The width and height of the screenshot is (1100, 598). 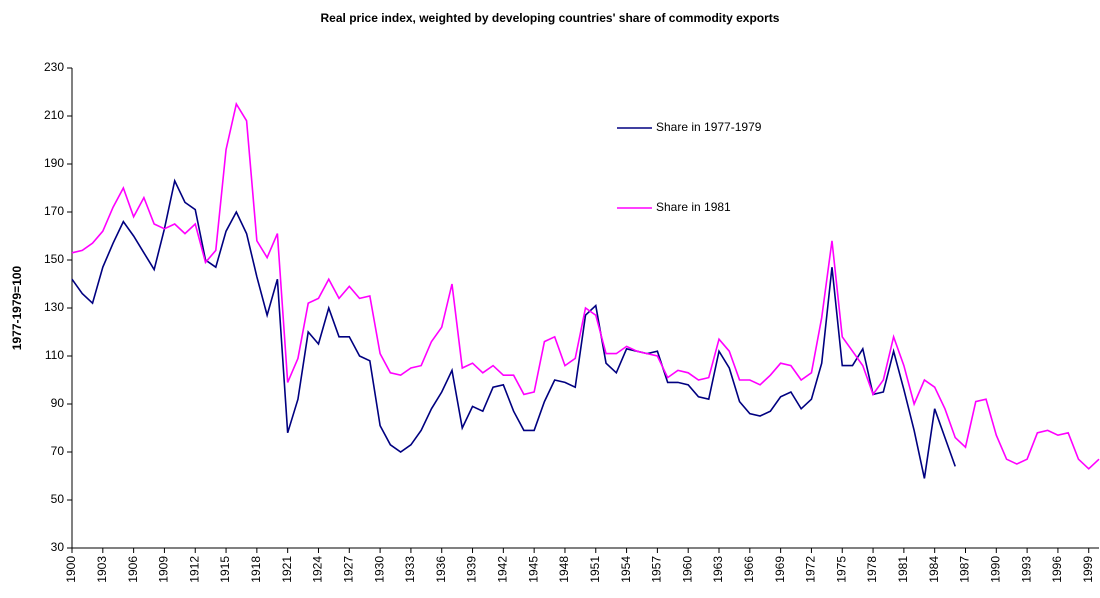 What do you see at coordinates (348, 569) in the screenshot?
I see `x-tick-label: 1927` at bounding box center [348, 569].